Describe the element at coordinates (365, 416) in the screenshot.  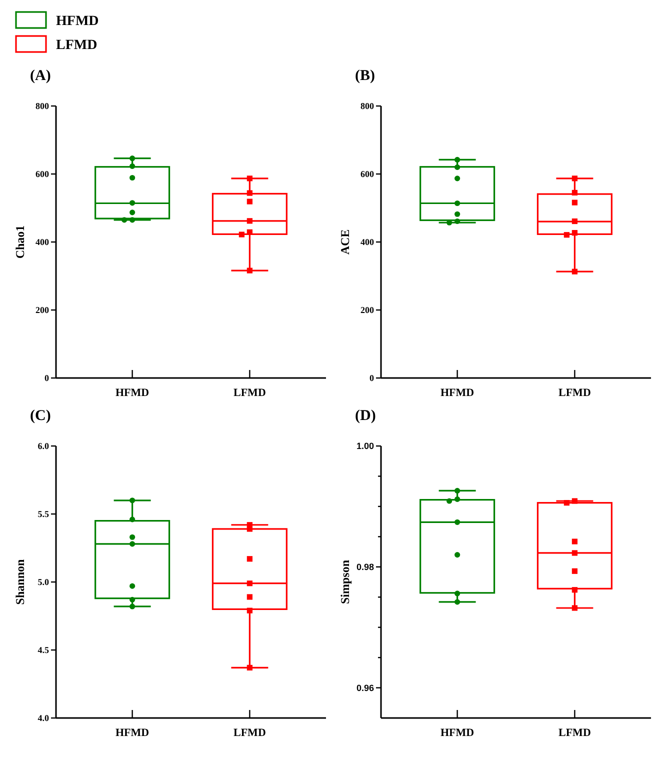
I see `chart-title: (D)` at that location.